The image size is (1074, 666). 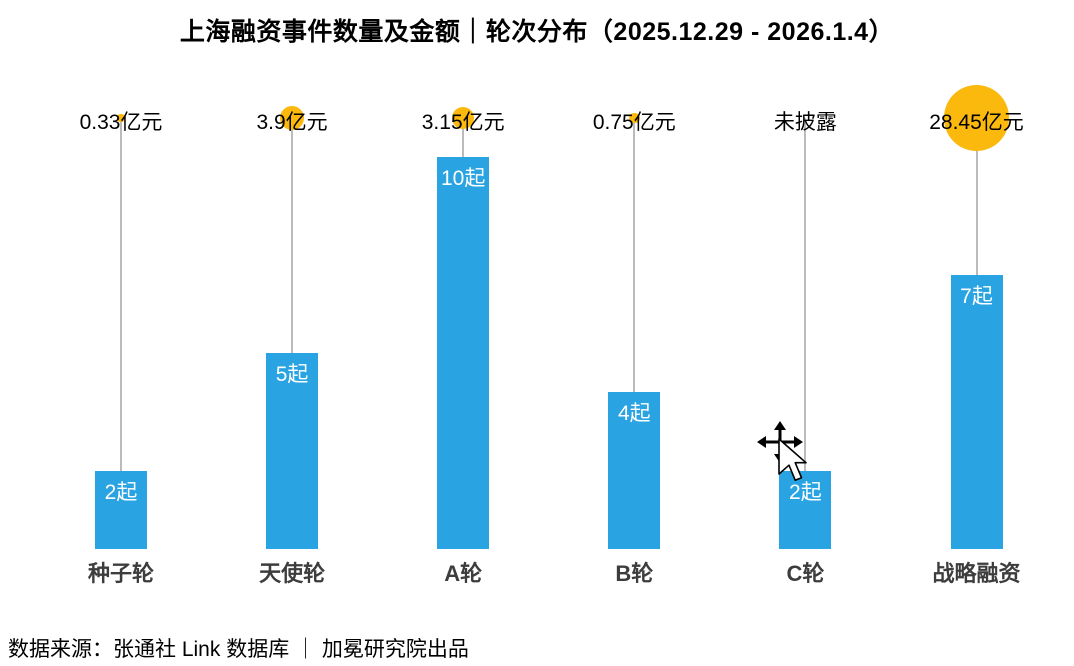 I want to click on amount-label: 28.45亿元, so click(x=976, y=122).